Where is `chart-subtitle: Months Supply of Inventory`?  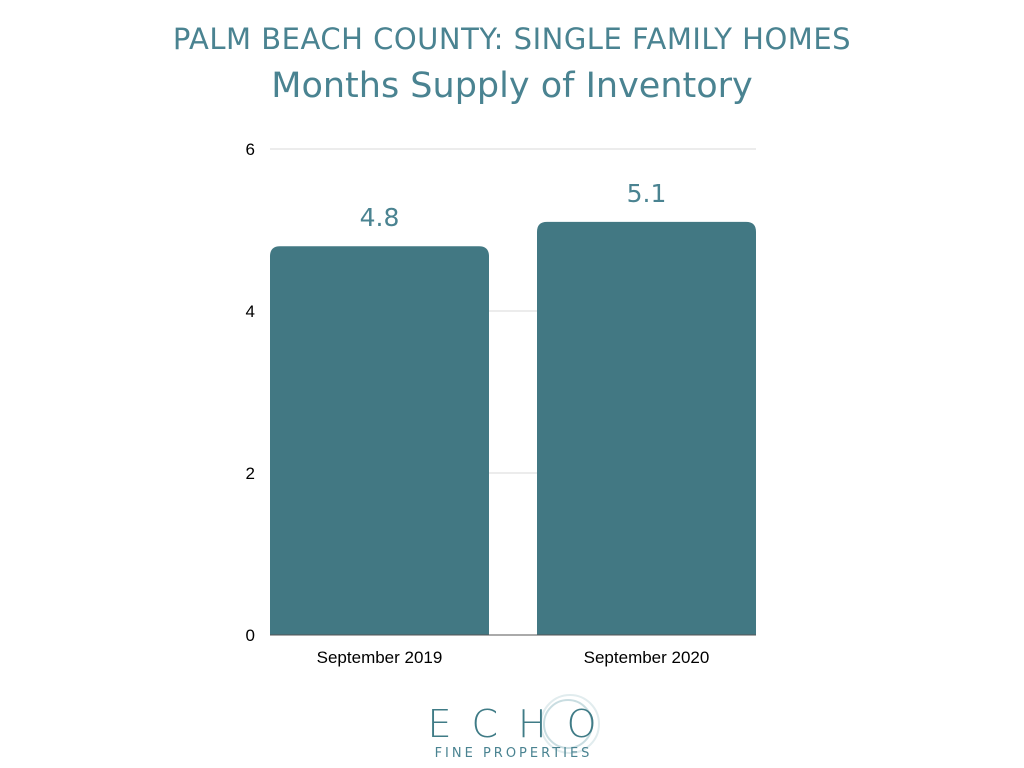
chart-subtitle: Months Supply of Inventory is located at coordinates (512, 86).